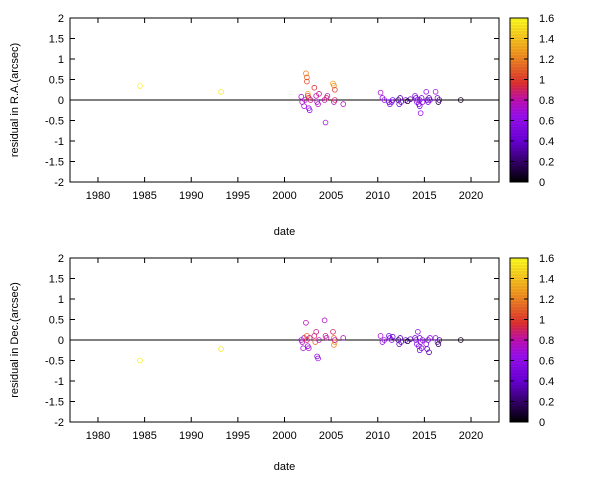 Image resolution: width=600 pixels, height=480 pixels. What do you see at coordinates (61, 101) in the screenshot?
I see `ra-y-tick-label: 0` at bounding box center [61, 101].